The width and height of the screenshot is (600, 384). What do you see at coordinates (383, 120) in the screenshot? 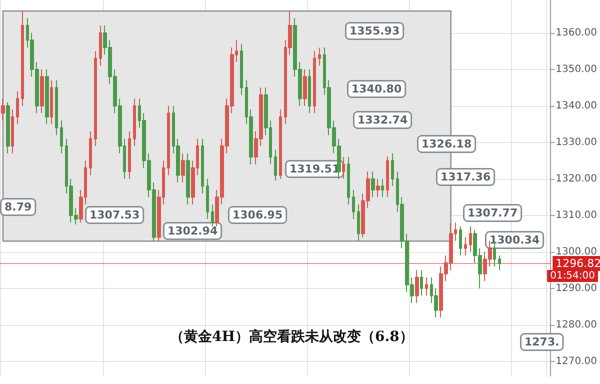
I see `annotation: 1332.74` at bounding box center [383, 120].